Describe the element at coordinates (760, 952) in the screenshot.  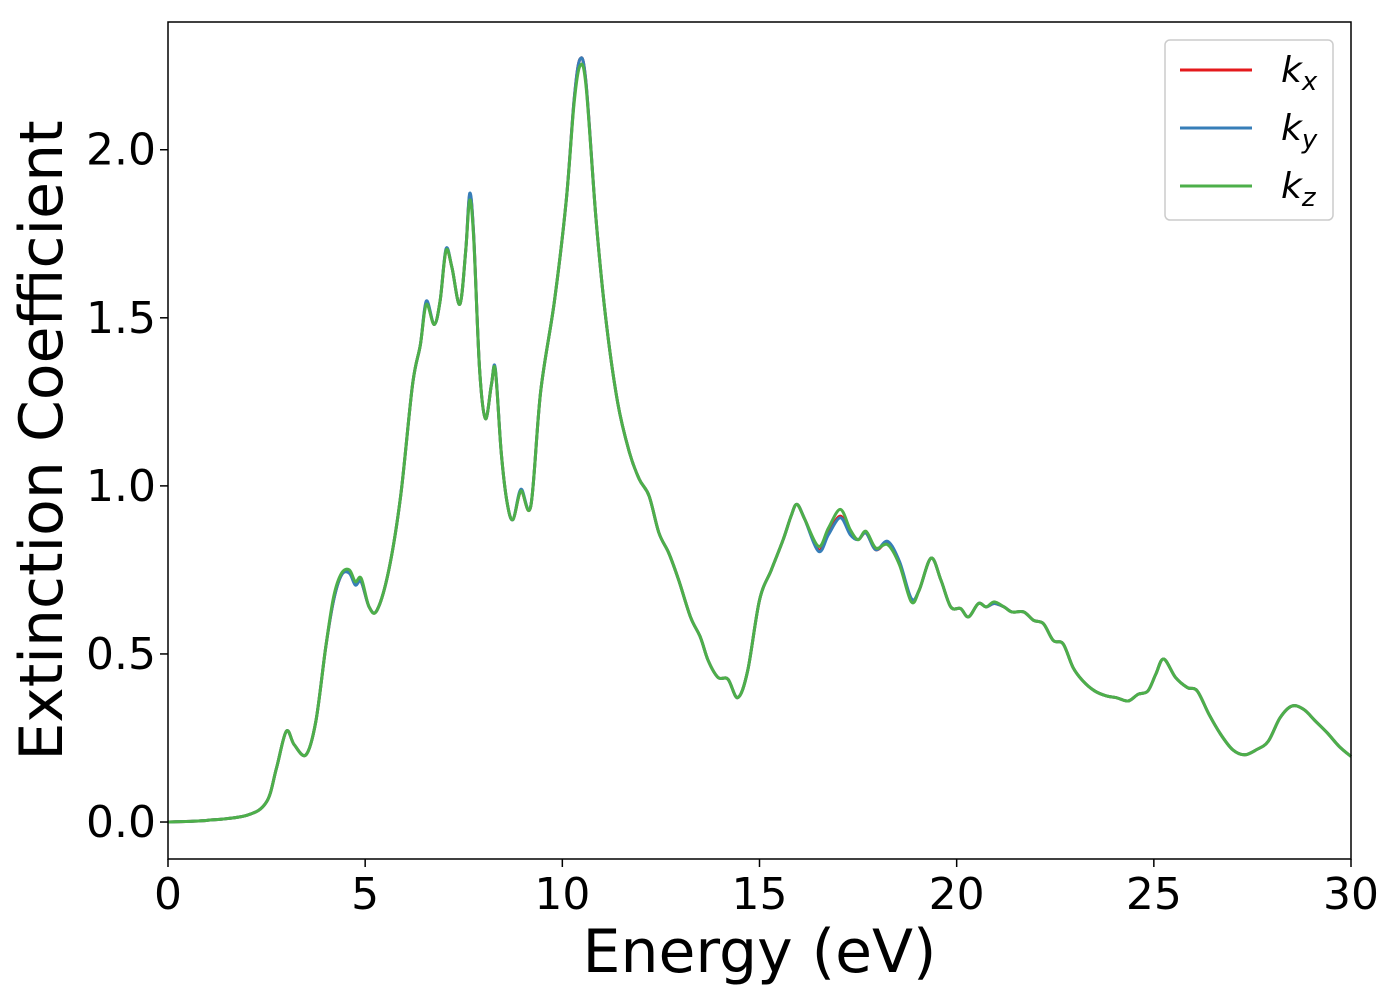
I see `x-axis-title: Energy (eV)` at that location.